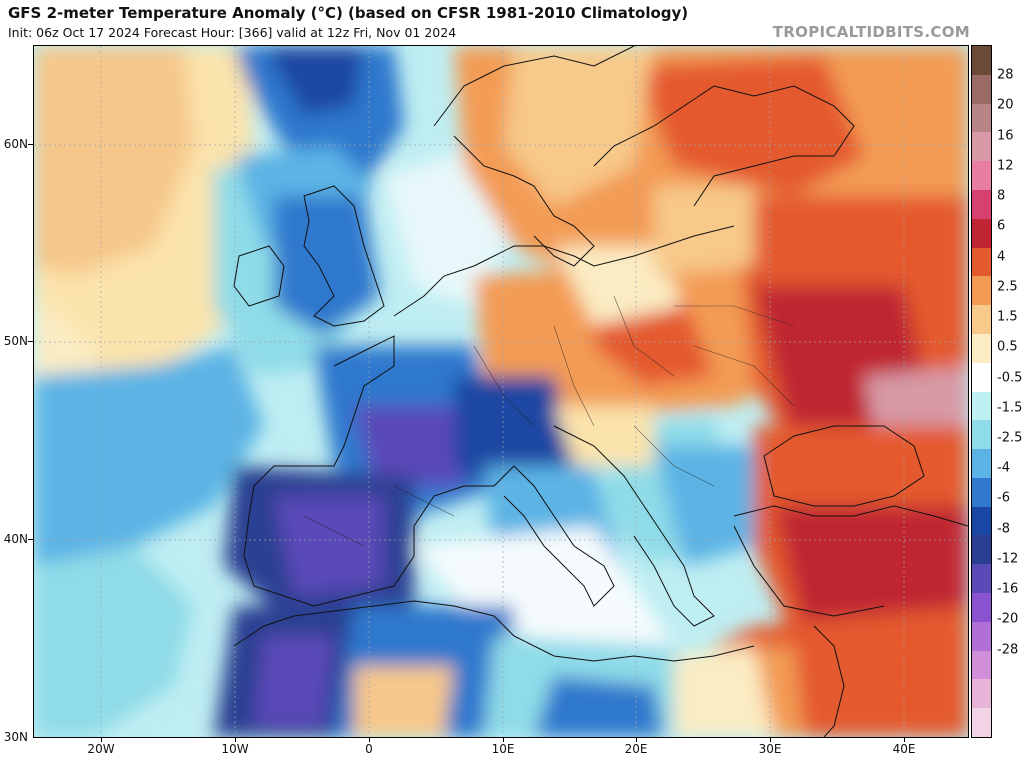 This screenshot has width=1024, height=757. What do you see at coordinates (1008, 619) in the screenshot?
I see `colorbar-label: -20` at bounding box center [1008, 619].